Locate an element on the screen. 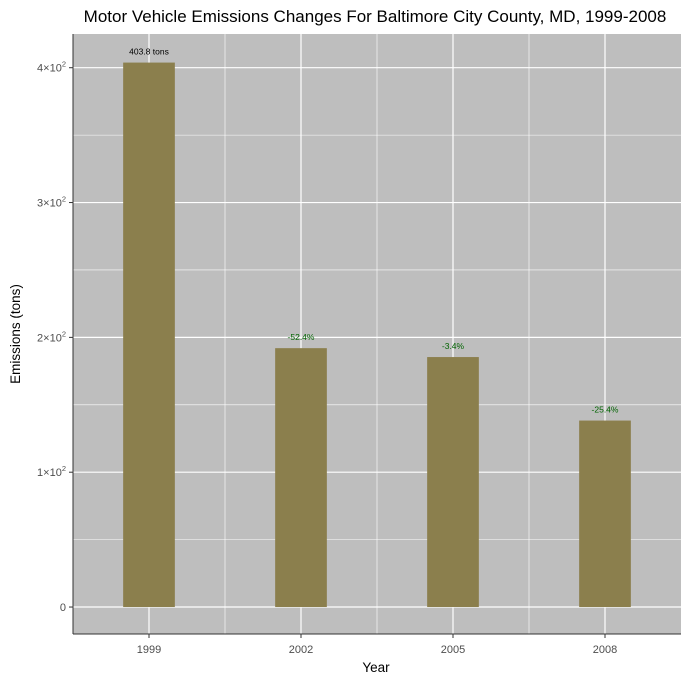 The width and height of the screenshot is (689, 680). x-tick-label: 1999 is located at coordinates (149, 650).